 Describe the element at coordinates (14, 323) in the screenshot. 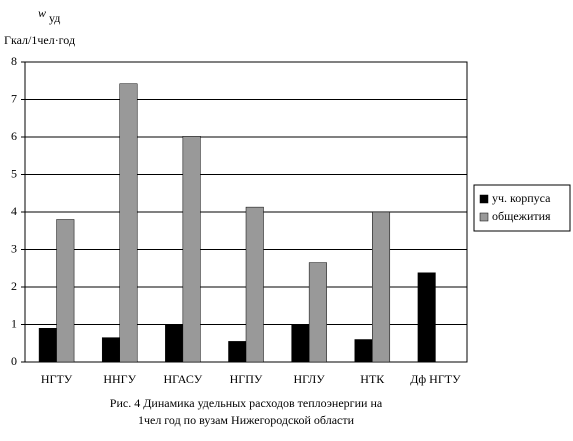

I see `y-tick-label: 1` at that location.